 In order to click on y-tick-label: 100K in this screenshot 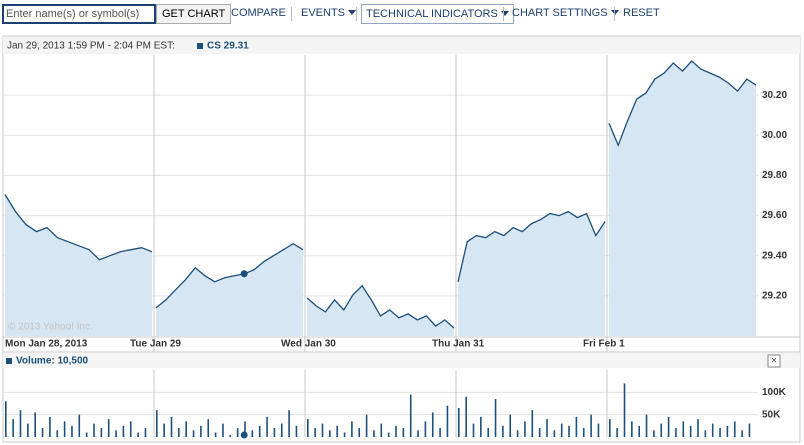, I will do `click(774, 392)`.